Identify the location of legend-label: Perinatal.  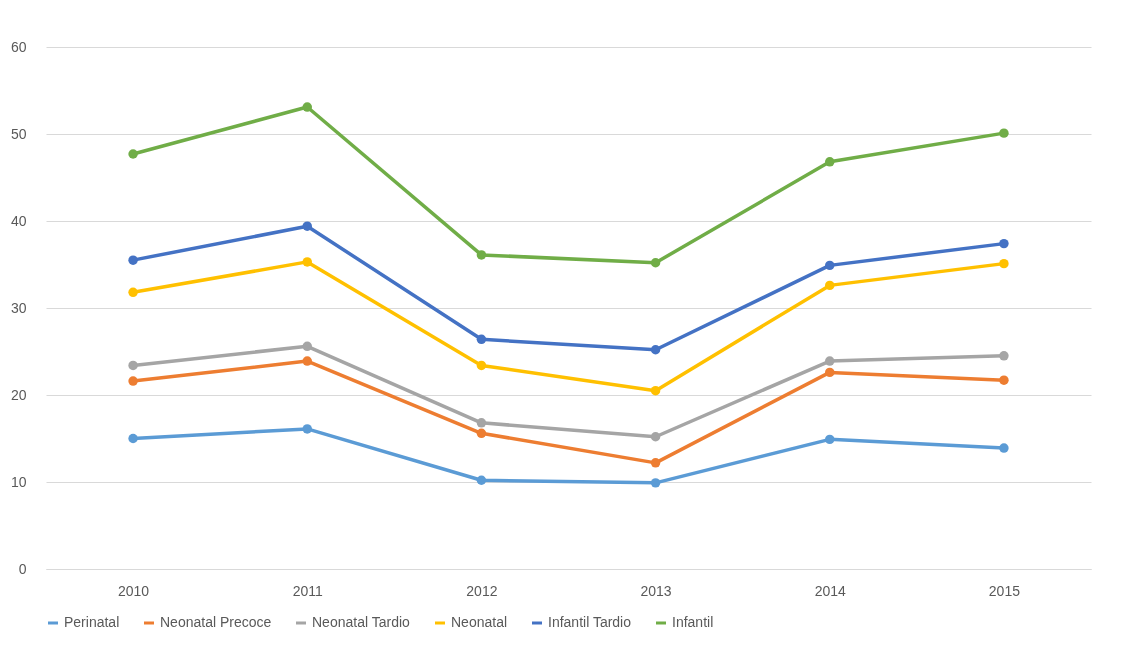
(92, 622).